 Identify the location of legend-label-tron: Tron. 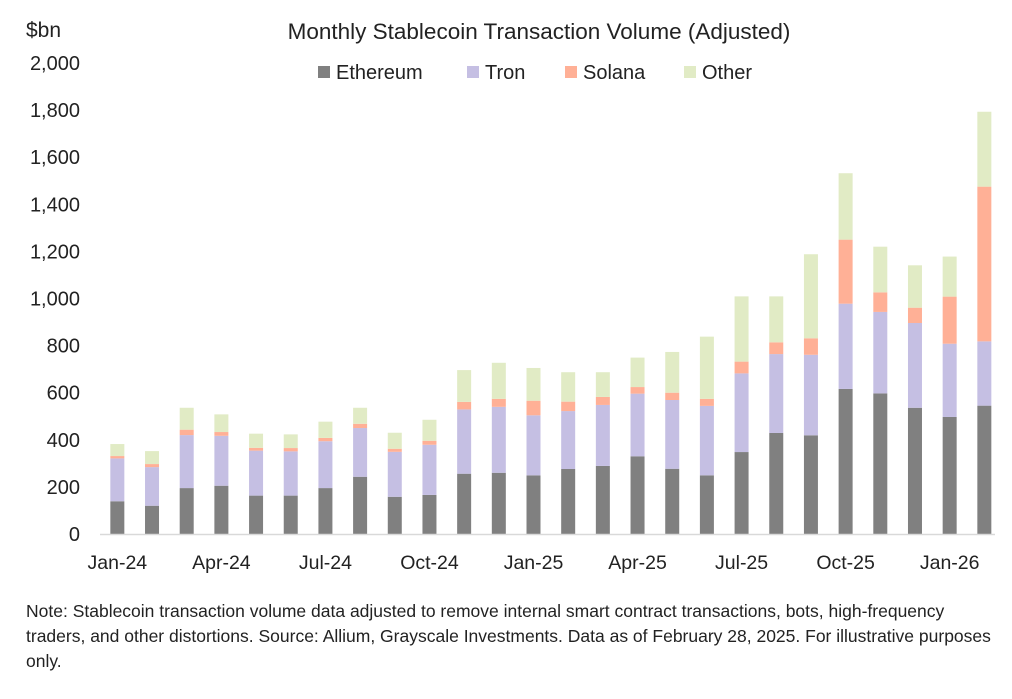
(505, 73).